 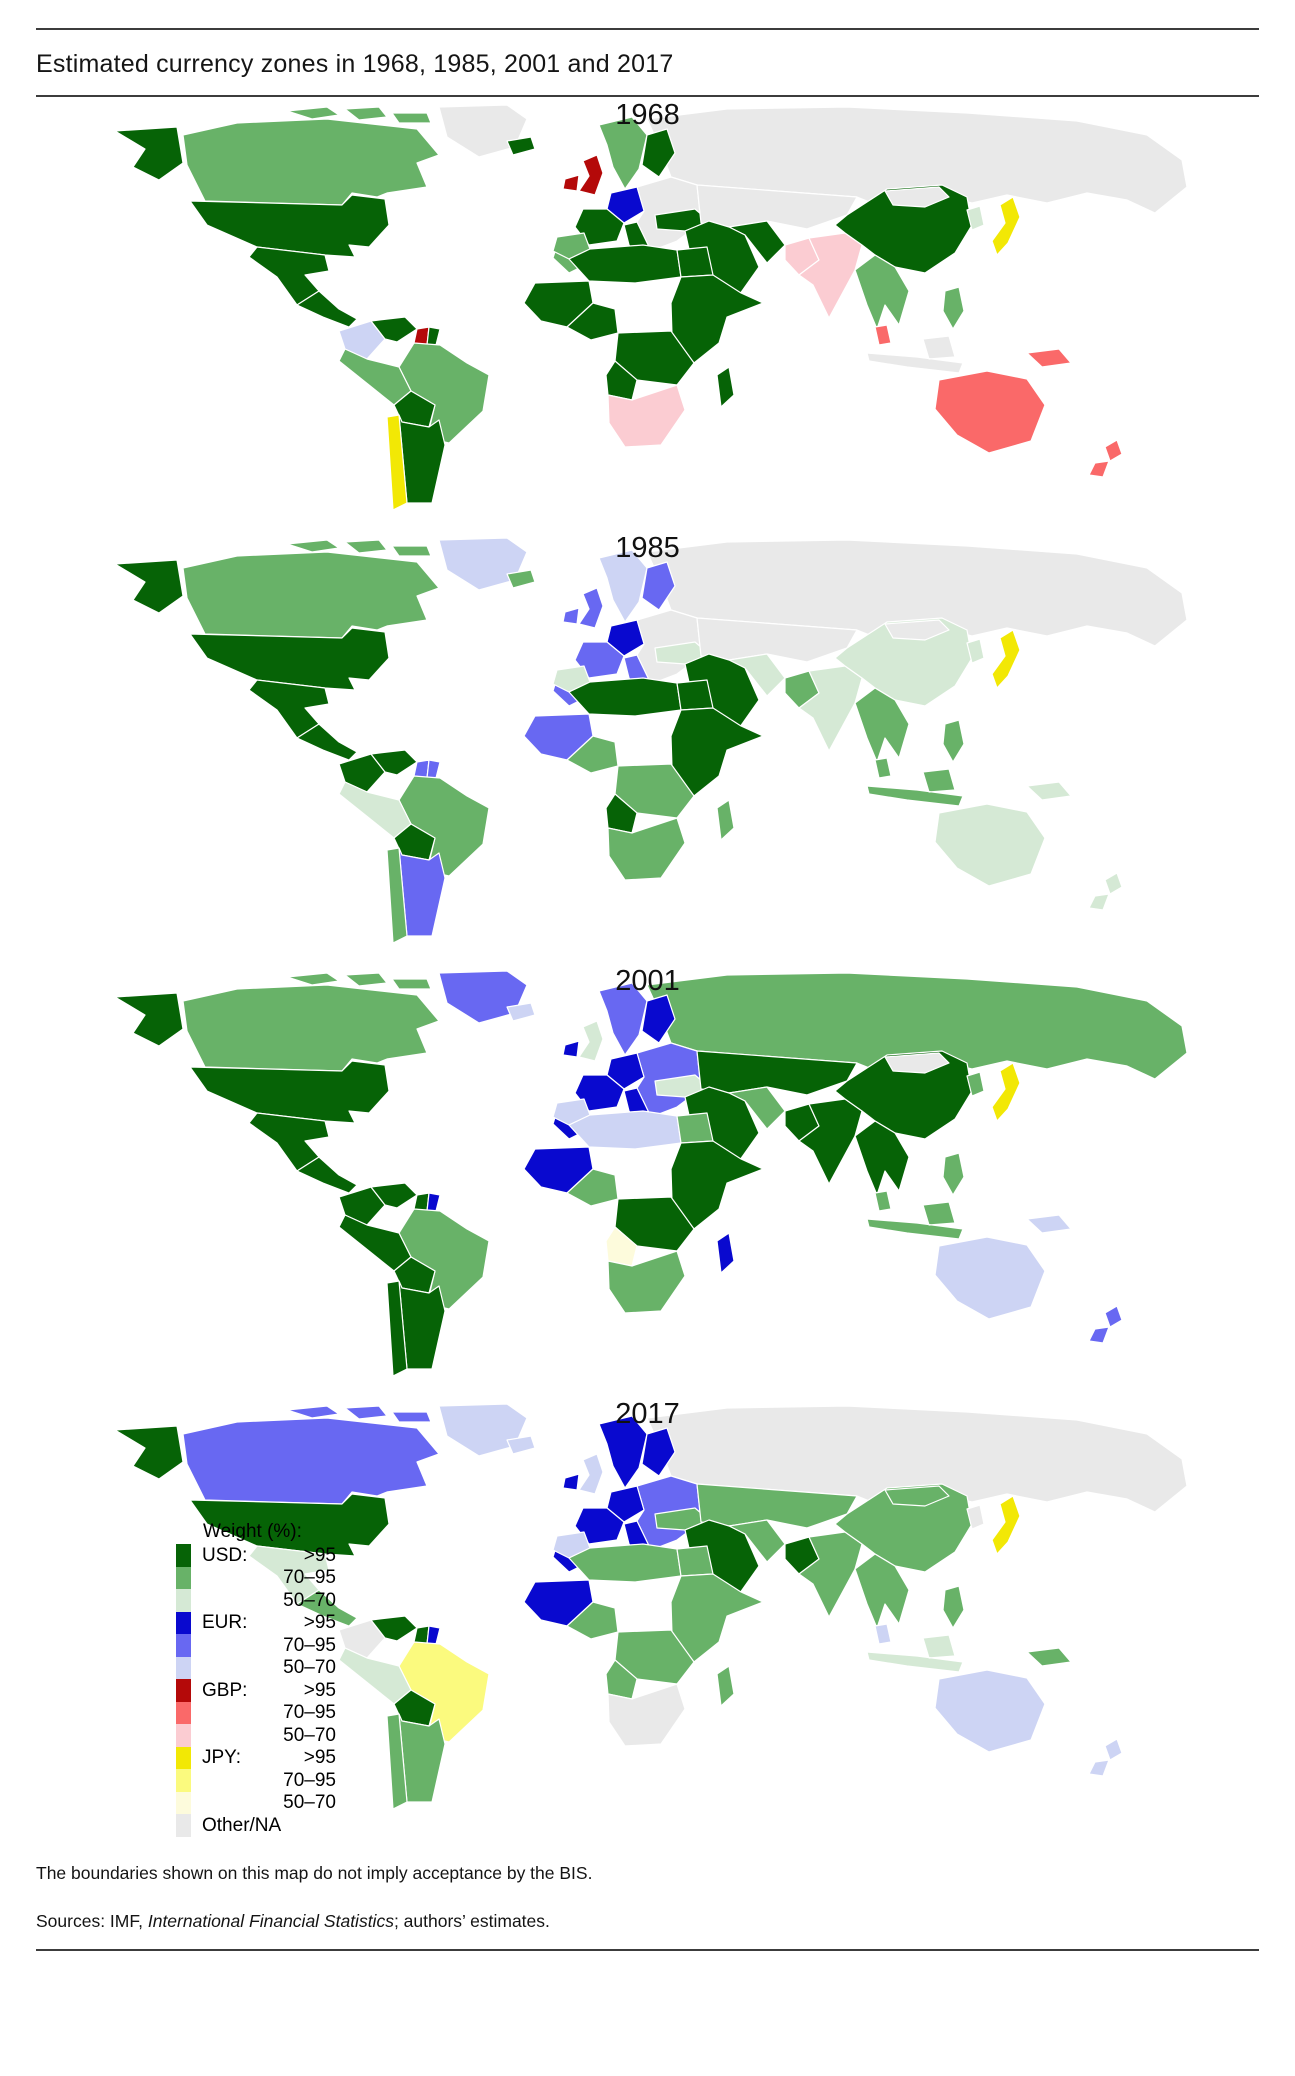 I want to click on region-mongolia, so click(x=917, y=1063).